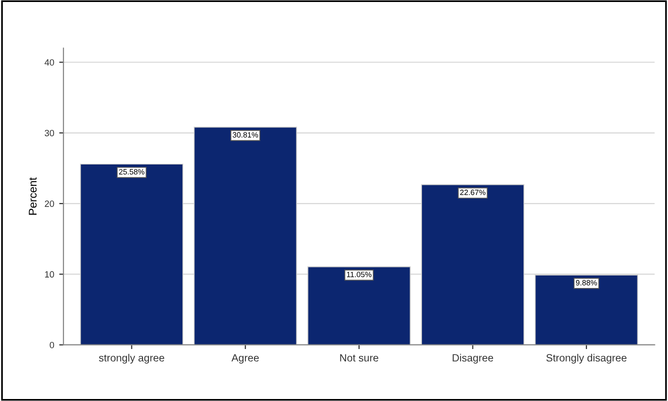 This screenshot has height=401, width=668. I want to click on x-tick-label: Disagree, so click(473, 359).